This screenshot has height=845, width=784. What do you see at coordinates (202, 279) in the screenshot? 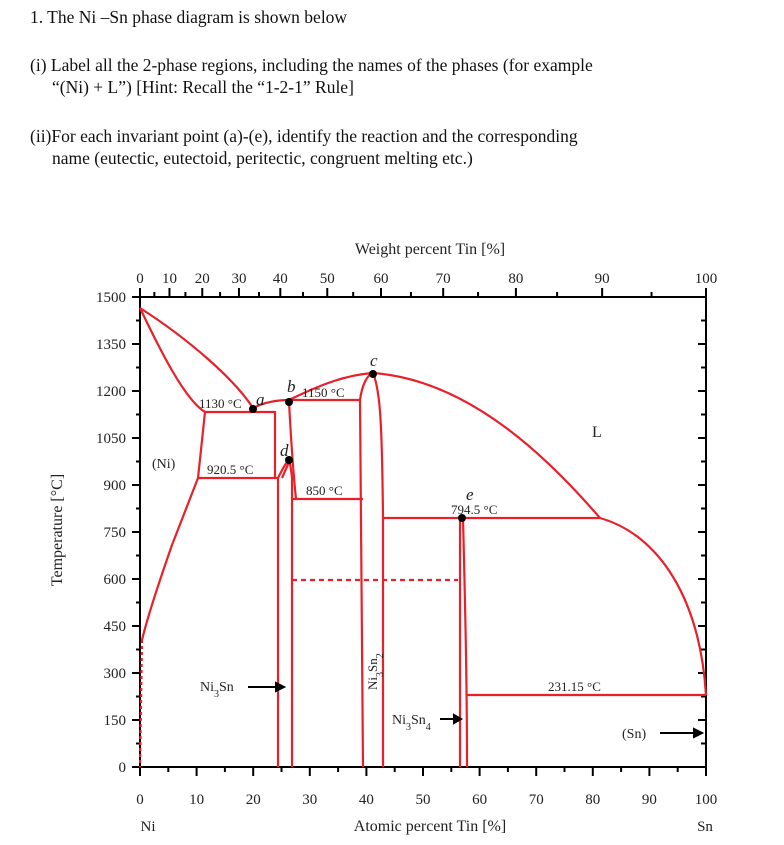
I see `top-tick-label: 20` at bounding box center [202, 279].